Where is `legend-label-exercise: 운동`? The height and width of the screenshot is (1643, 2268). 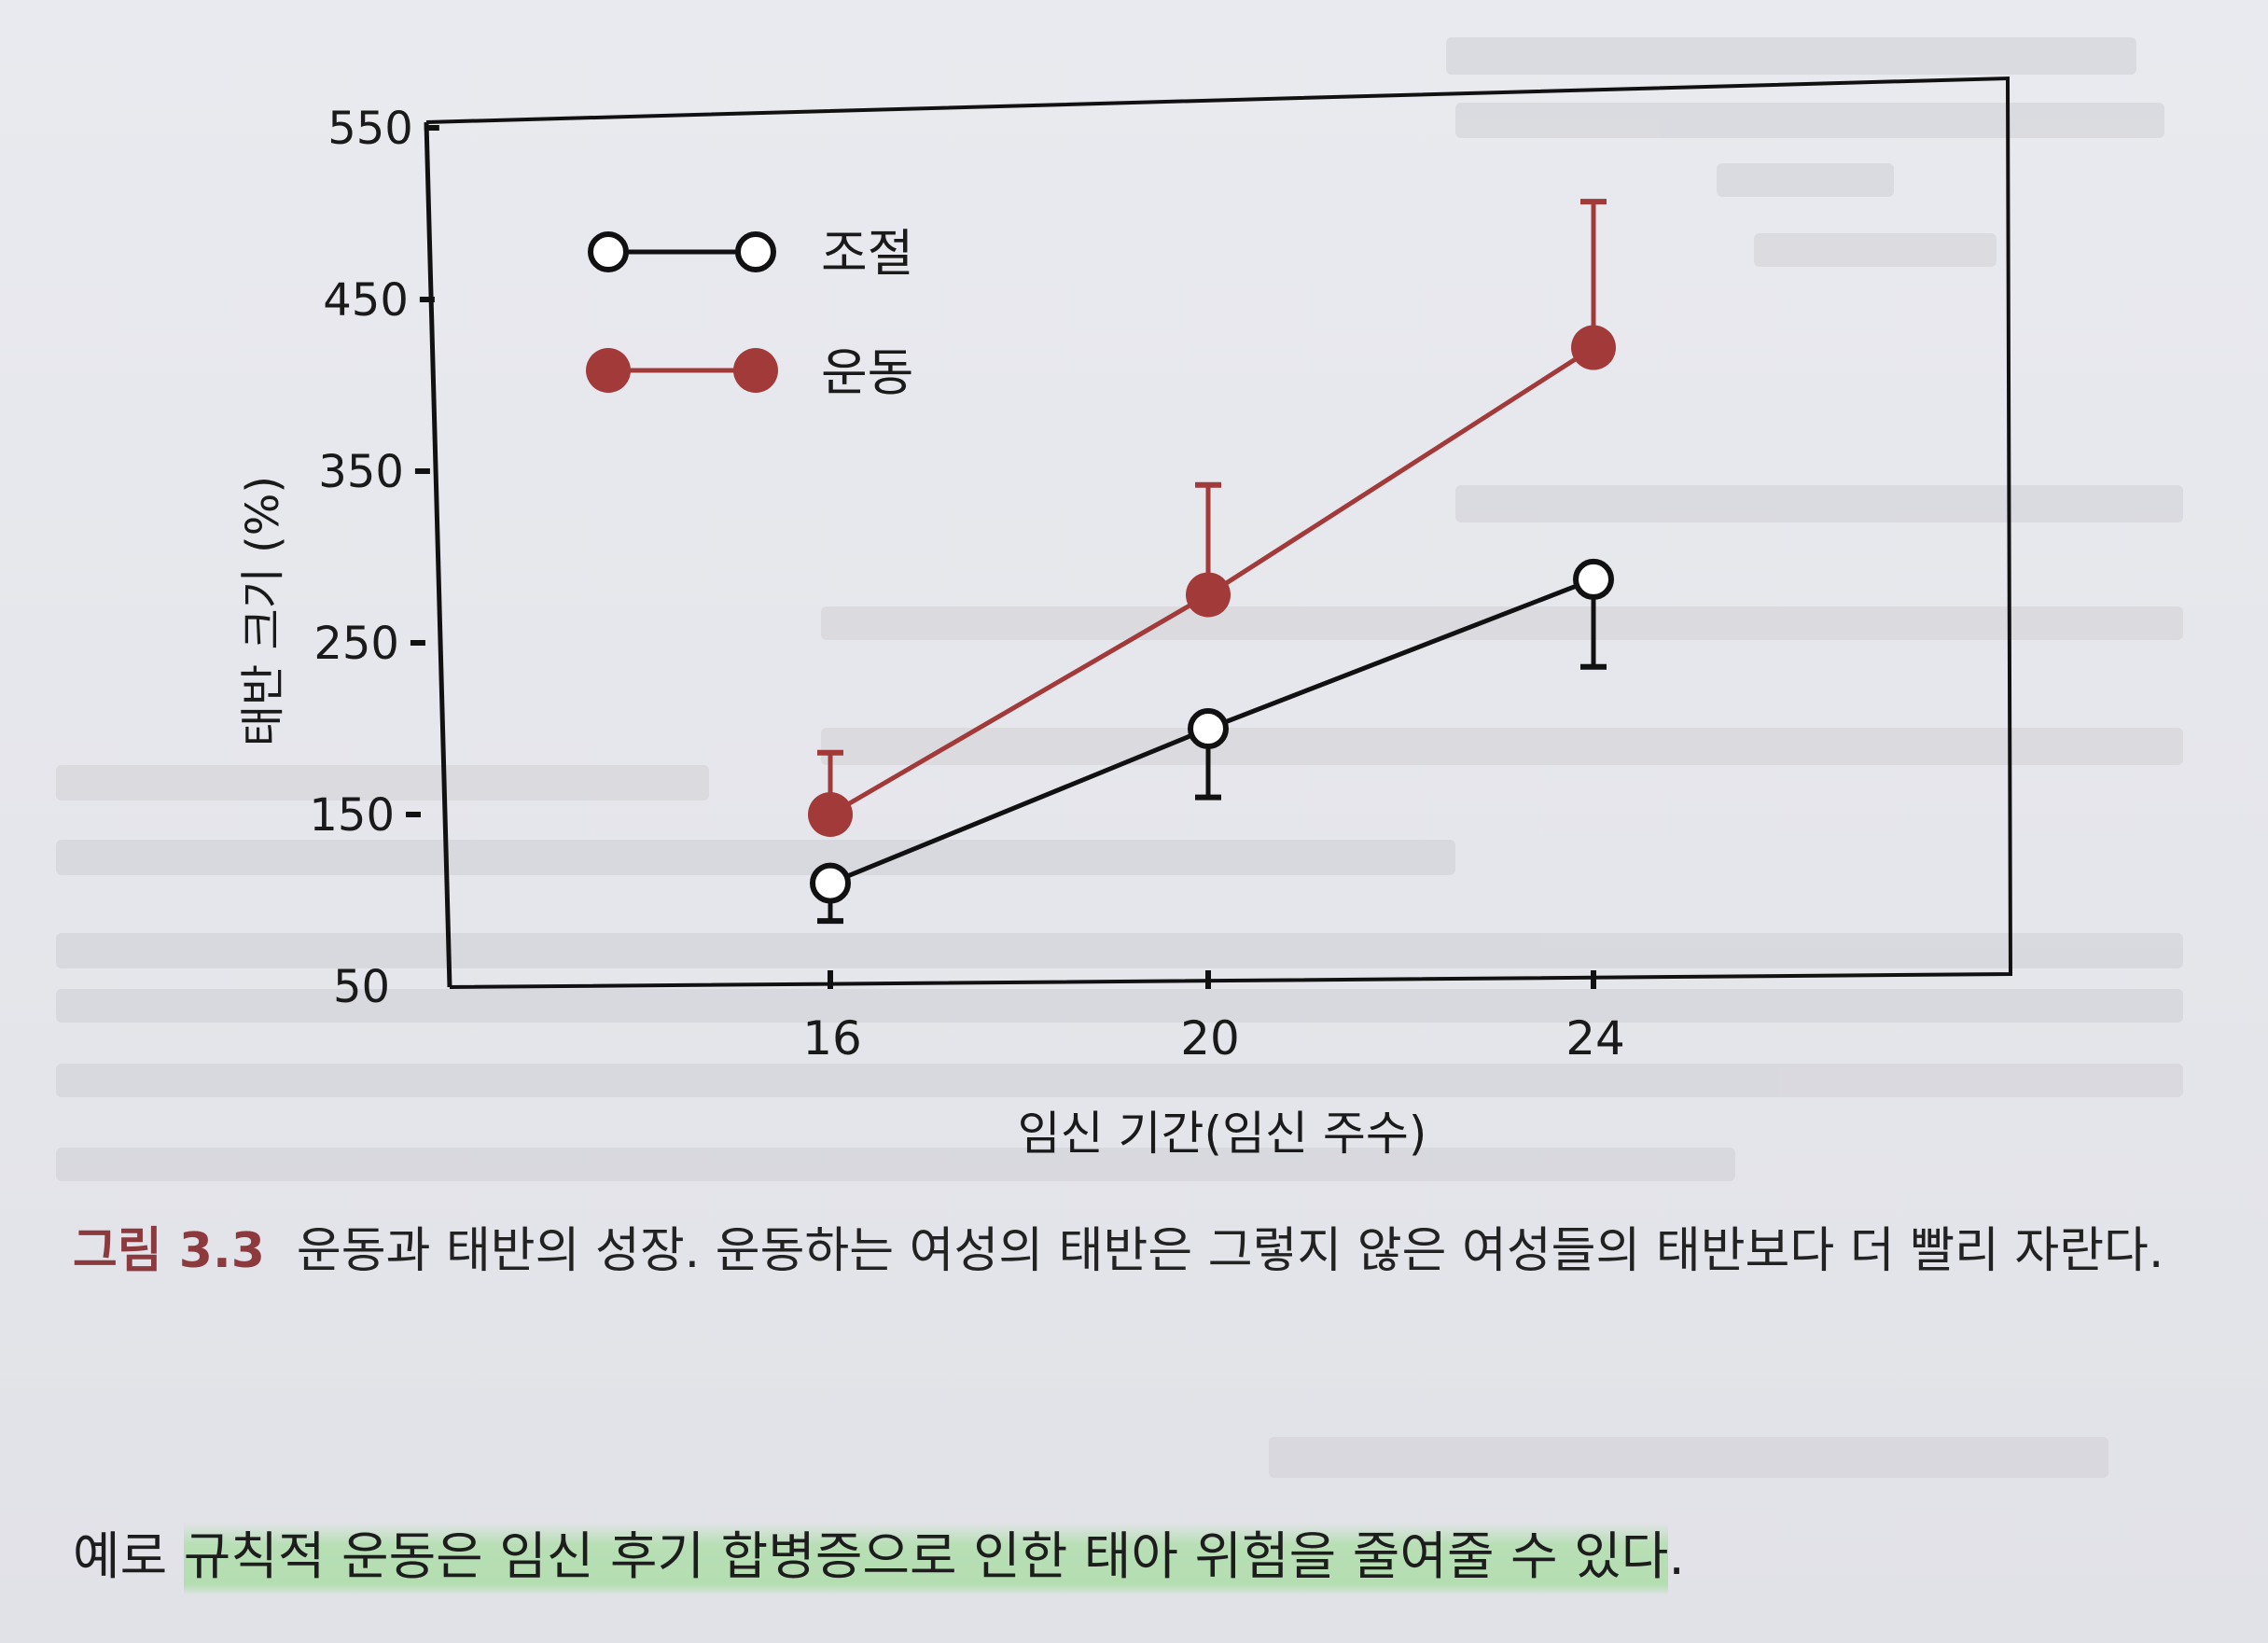 legend-label-exercise: 운동 is located at coordinates (867, 372).